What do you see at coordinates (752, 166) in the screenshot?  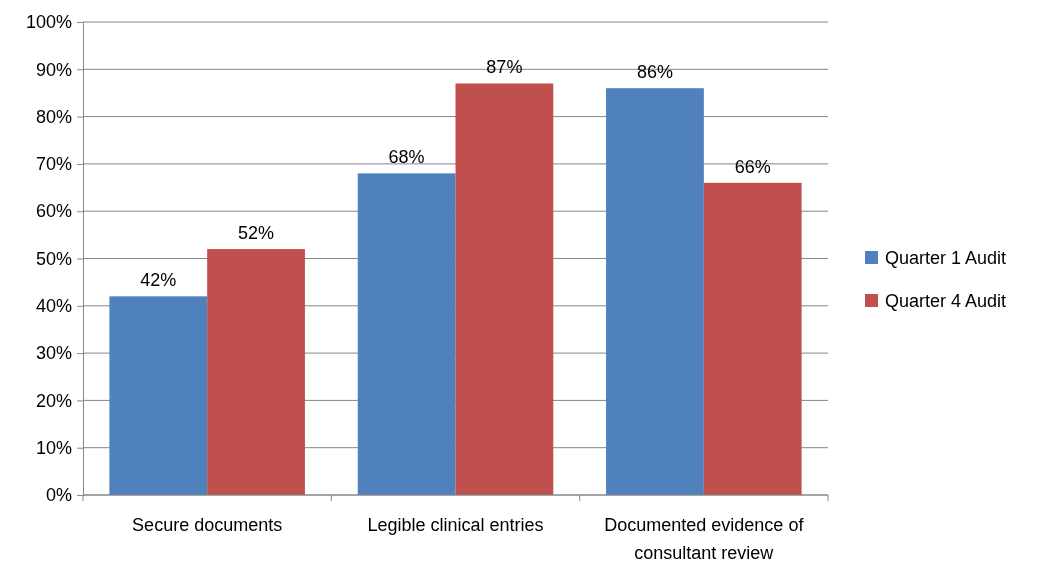 I see `data-label: 66%` at bounding box center [752, 166].